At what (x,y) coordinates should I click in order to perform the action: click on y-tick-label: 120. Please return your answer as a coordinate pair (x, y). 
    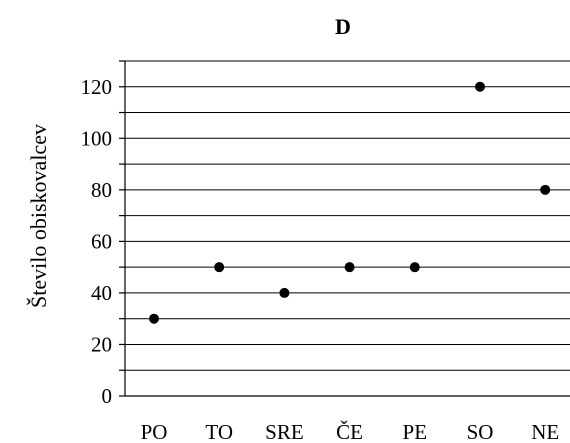
    Looking at the image, I should click on (97, 87).